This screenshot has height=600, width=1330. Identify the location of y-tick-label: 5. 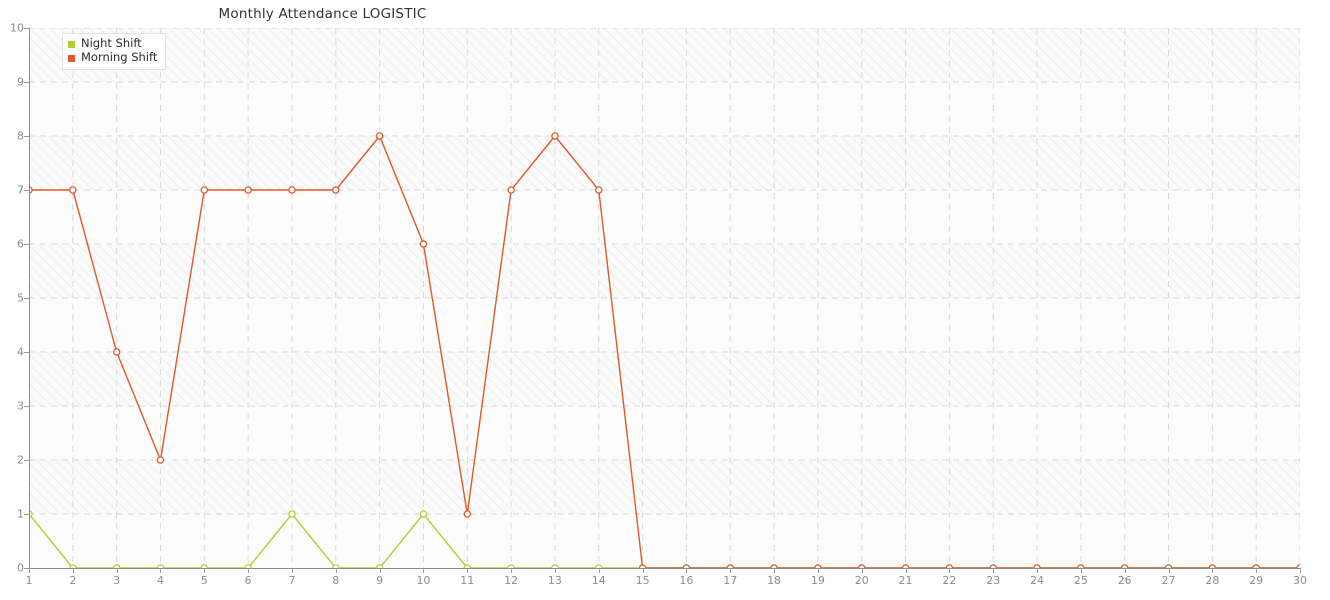
(20, 298).